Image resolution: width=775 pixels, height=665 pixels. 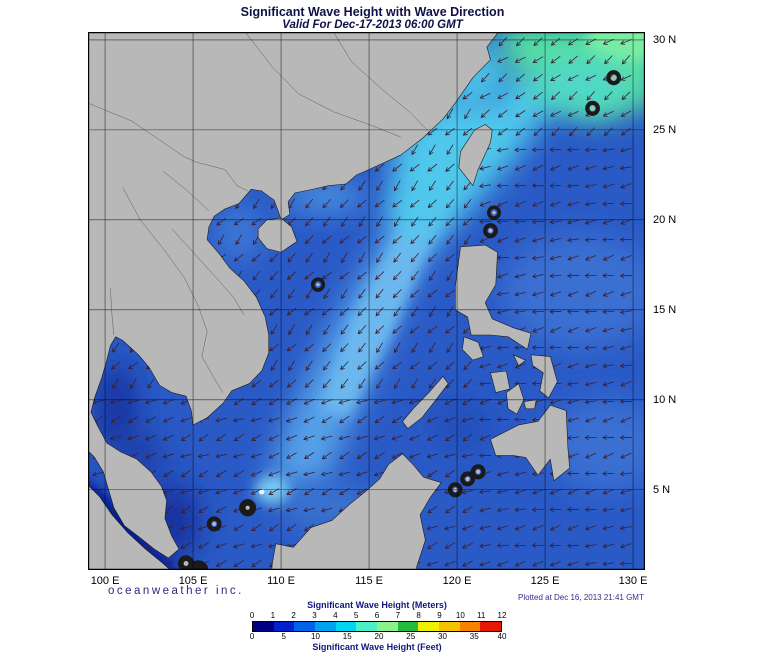 What do you see at coordinates (460, 615) in the screenshot?
I see `legend-meters-tick: 10` at bounding box center [460, 615].